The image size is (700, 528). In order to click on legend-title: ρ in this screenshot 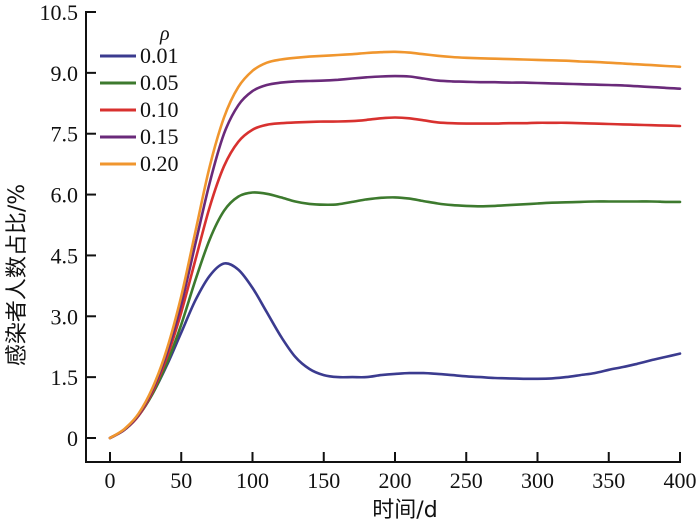, I will do `click(164, 34)`.